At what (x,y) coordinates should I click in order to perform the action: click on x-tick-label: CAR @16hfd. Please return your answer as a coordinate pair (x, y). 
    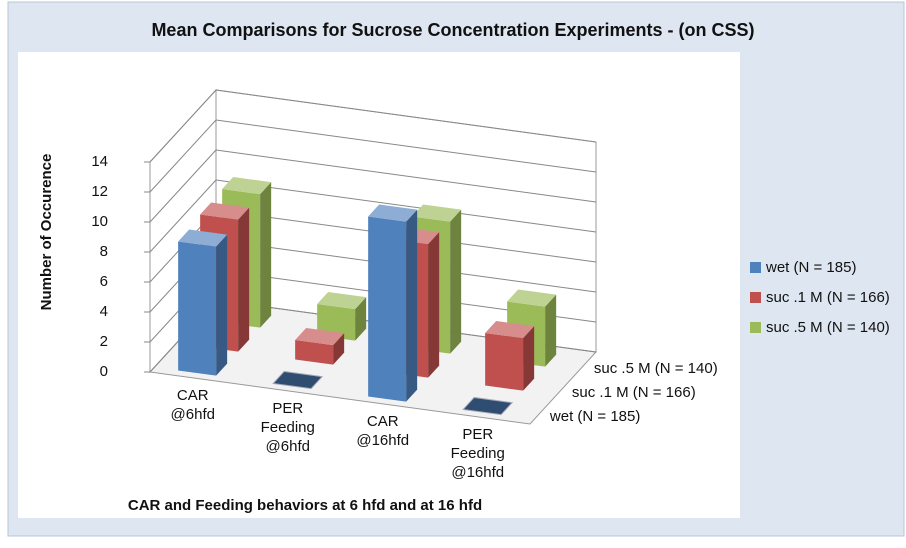
    Looking at the image, I should click on (383, 430).